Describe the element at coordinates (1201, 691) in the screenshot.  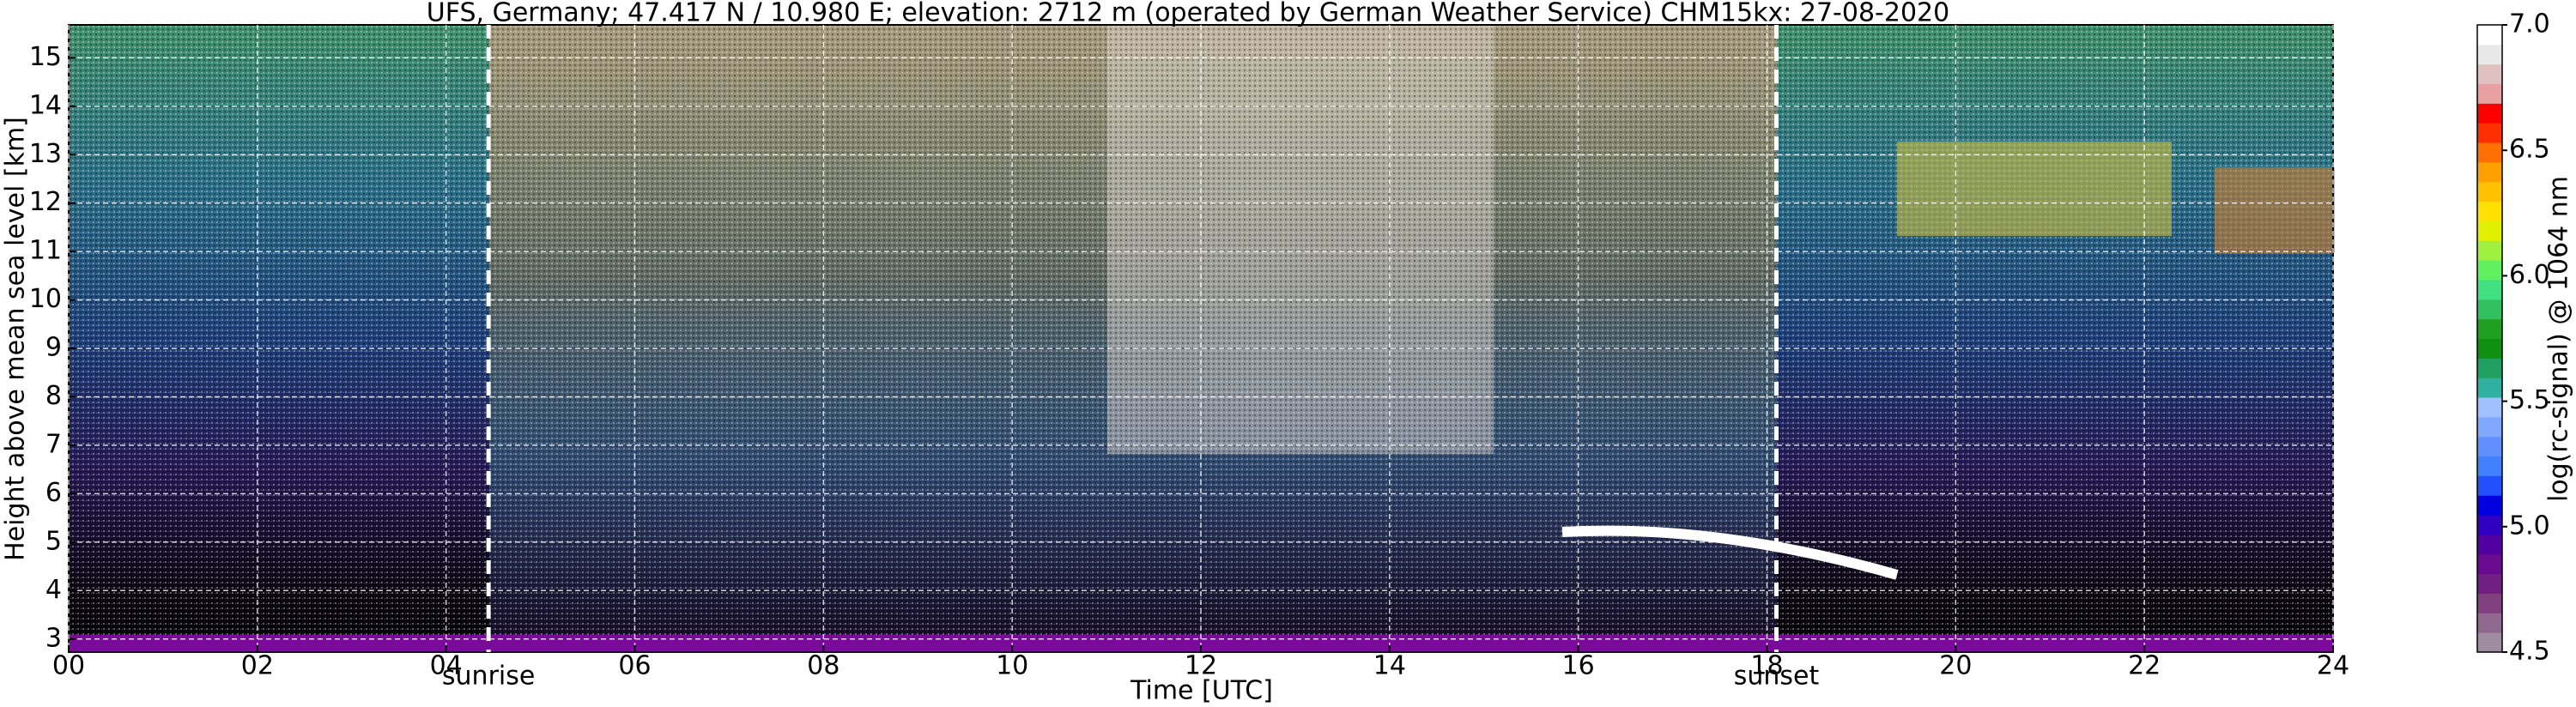
I see `x-axis-label: Time [UTC]` at that location.